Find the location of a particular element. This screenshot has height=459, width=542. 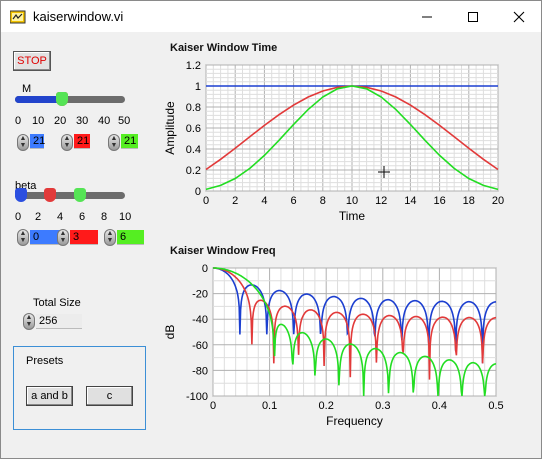

total-size-spinner: ▲ ▼ is located at coordinates (29, 321).